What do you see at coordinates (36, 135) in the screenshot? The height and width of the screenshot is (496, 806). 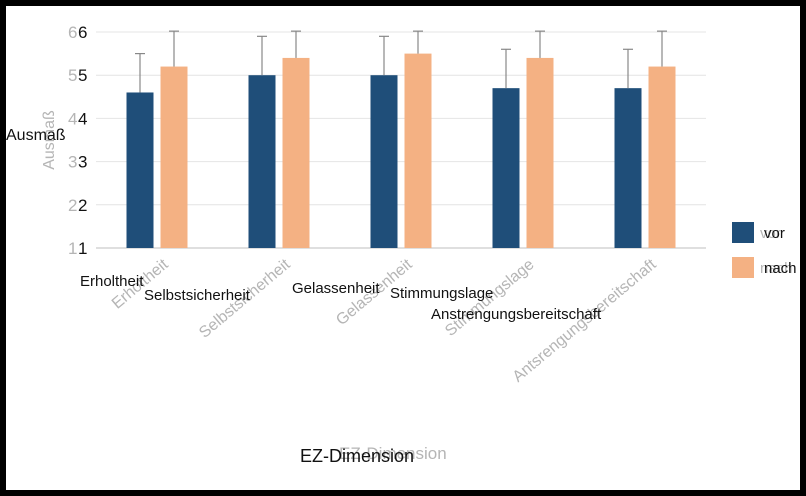 I see `y-axis-label: Ausmaß` at bounding box center [36, 135].